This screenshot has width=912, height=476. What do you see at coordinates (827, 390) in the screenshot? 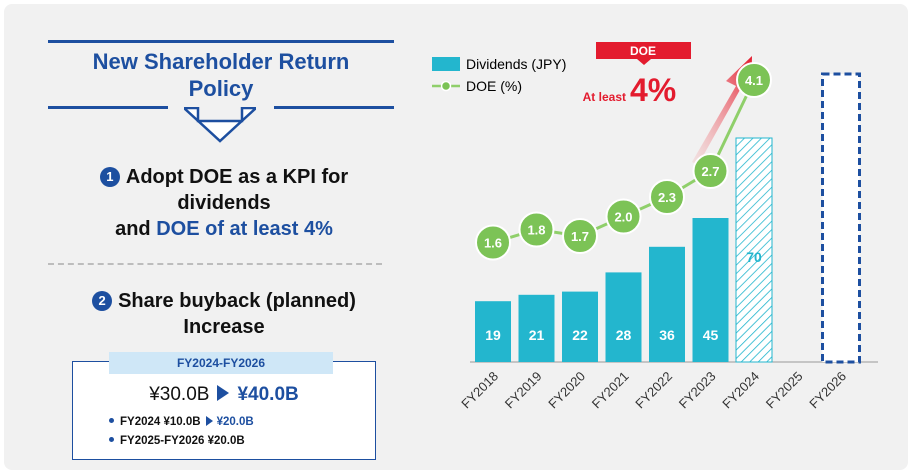
I see `x-tick-label-FY2026: FY2026` at bounding box center [827, 390].